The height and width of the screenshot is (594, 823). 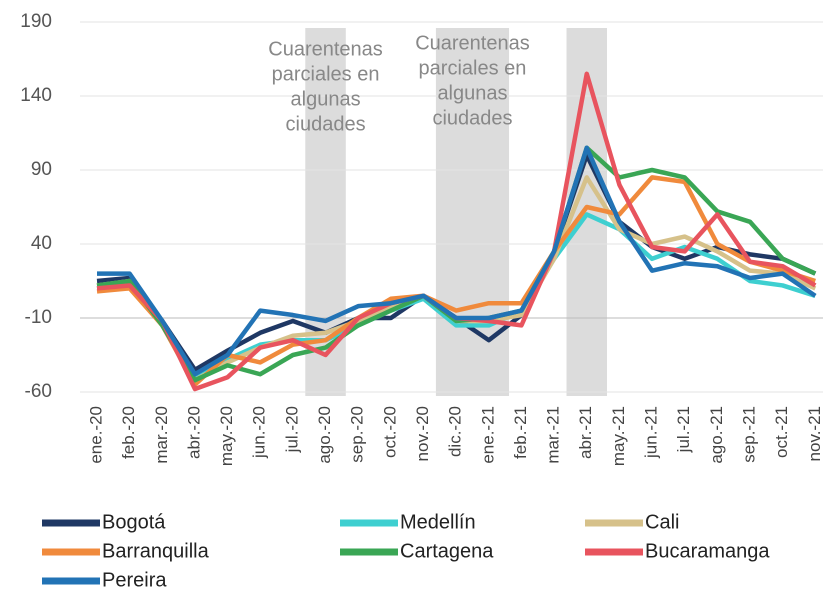 I want to click on x-tick-label: ago.-20, so click(x=324, y=435).